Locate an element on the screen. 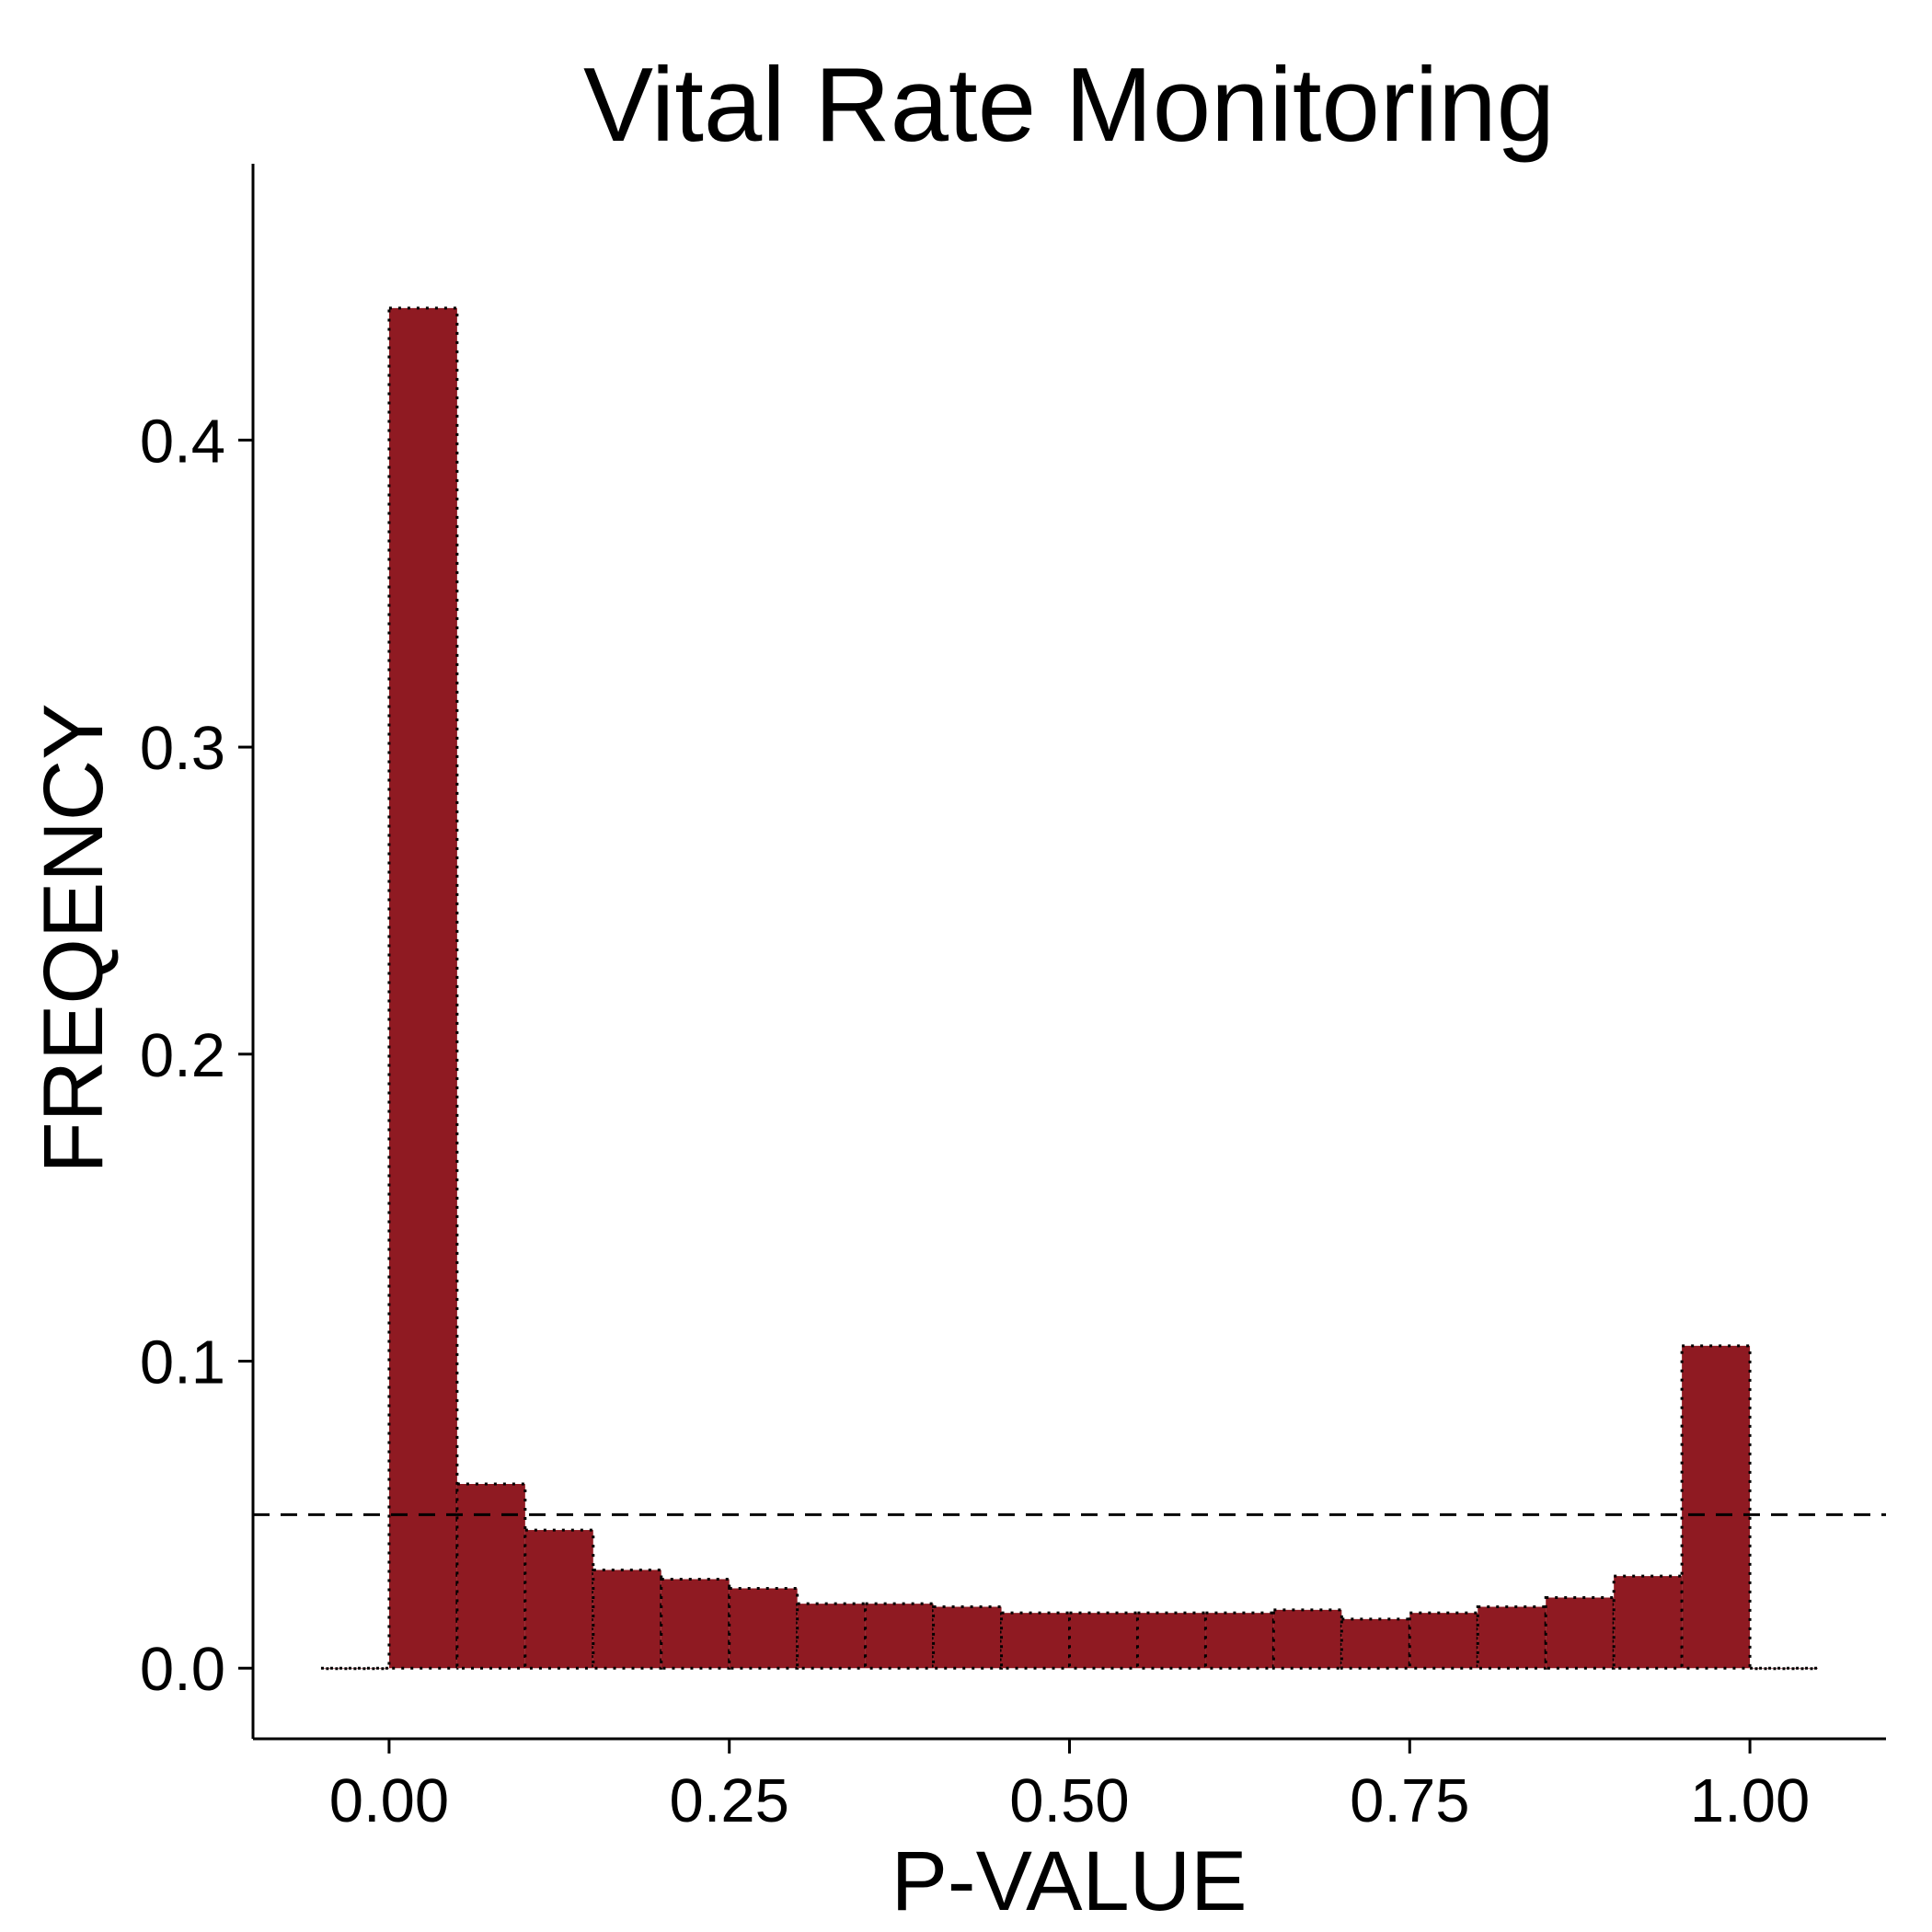 Image resolution: width=1932 pixels, height=1932 pixels. y-tick-label: 0.0 is located at coordinates (182, 1669).